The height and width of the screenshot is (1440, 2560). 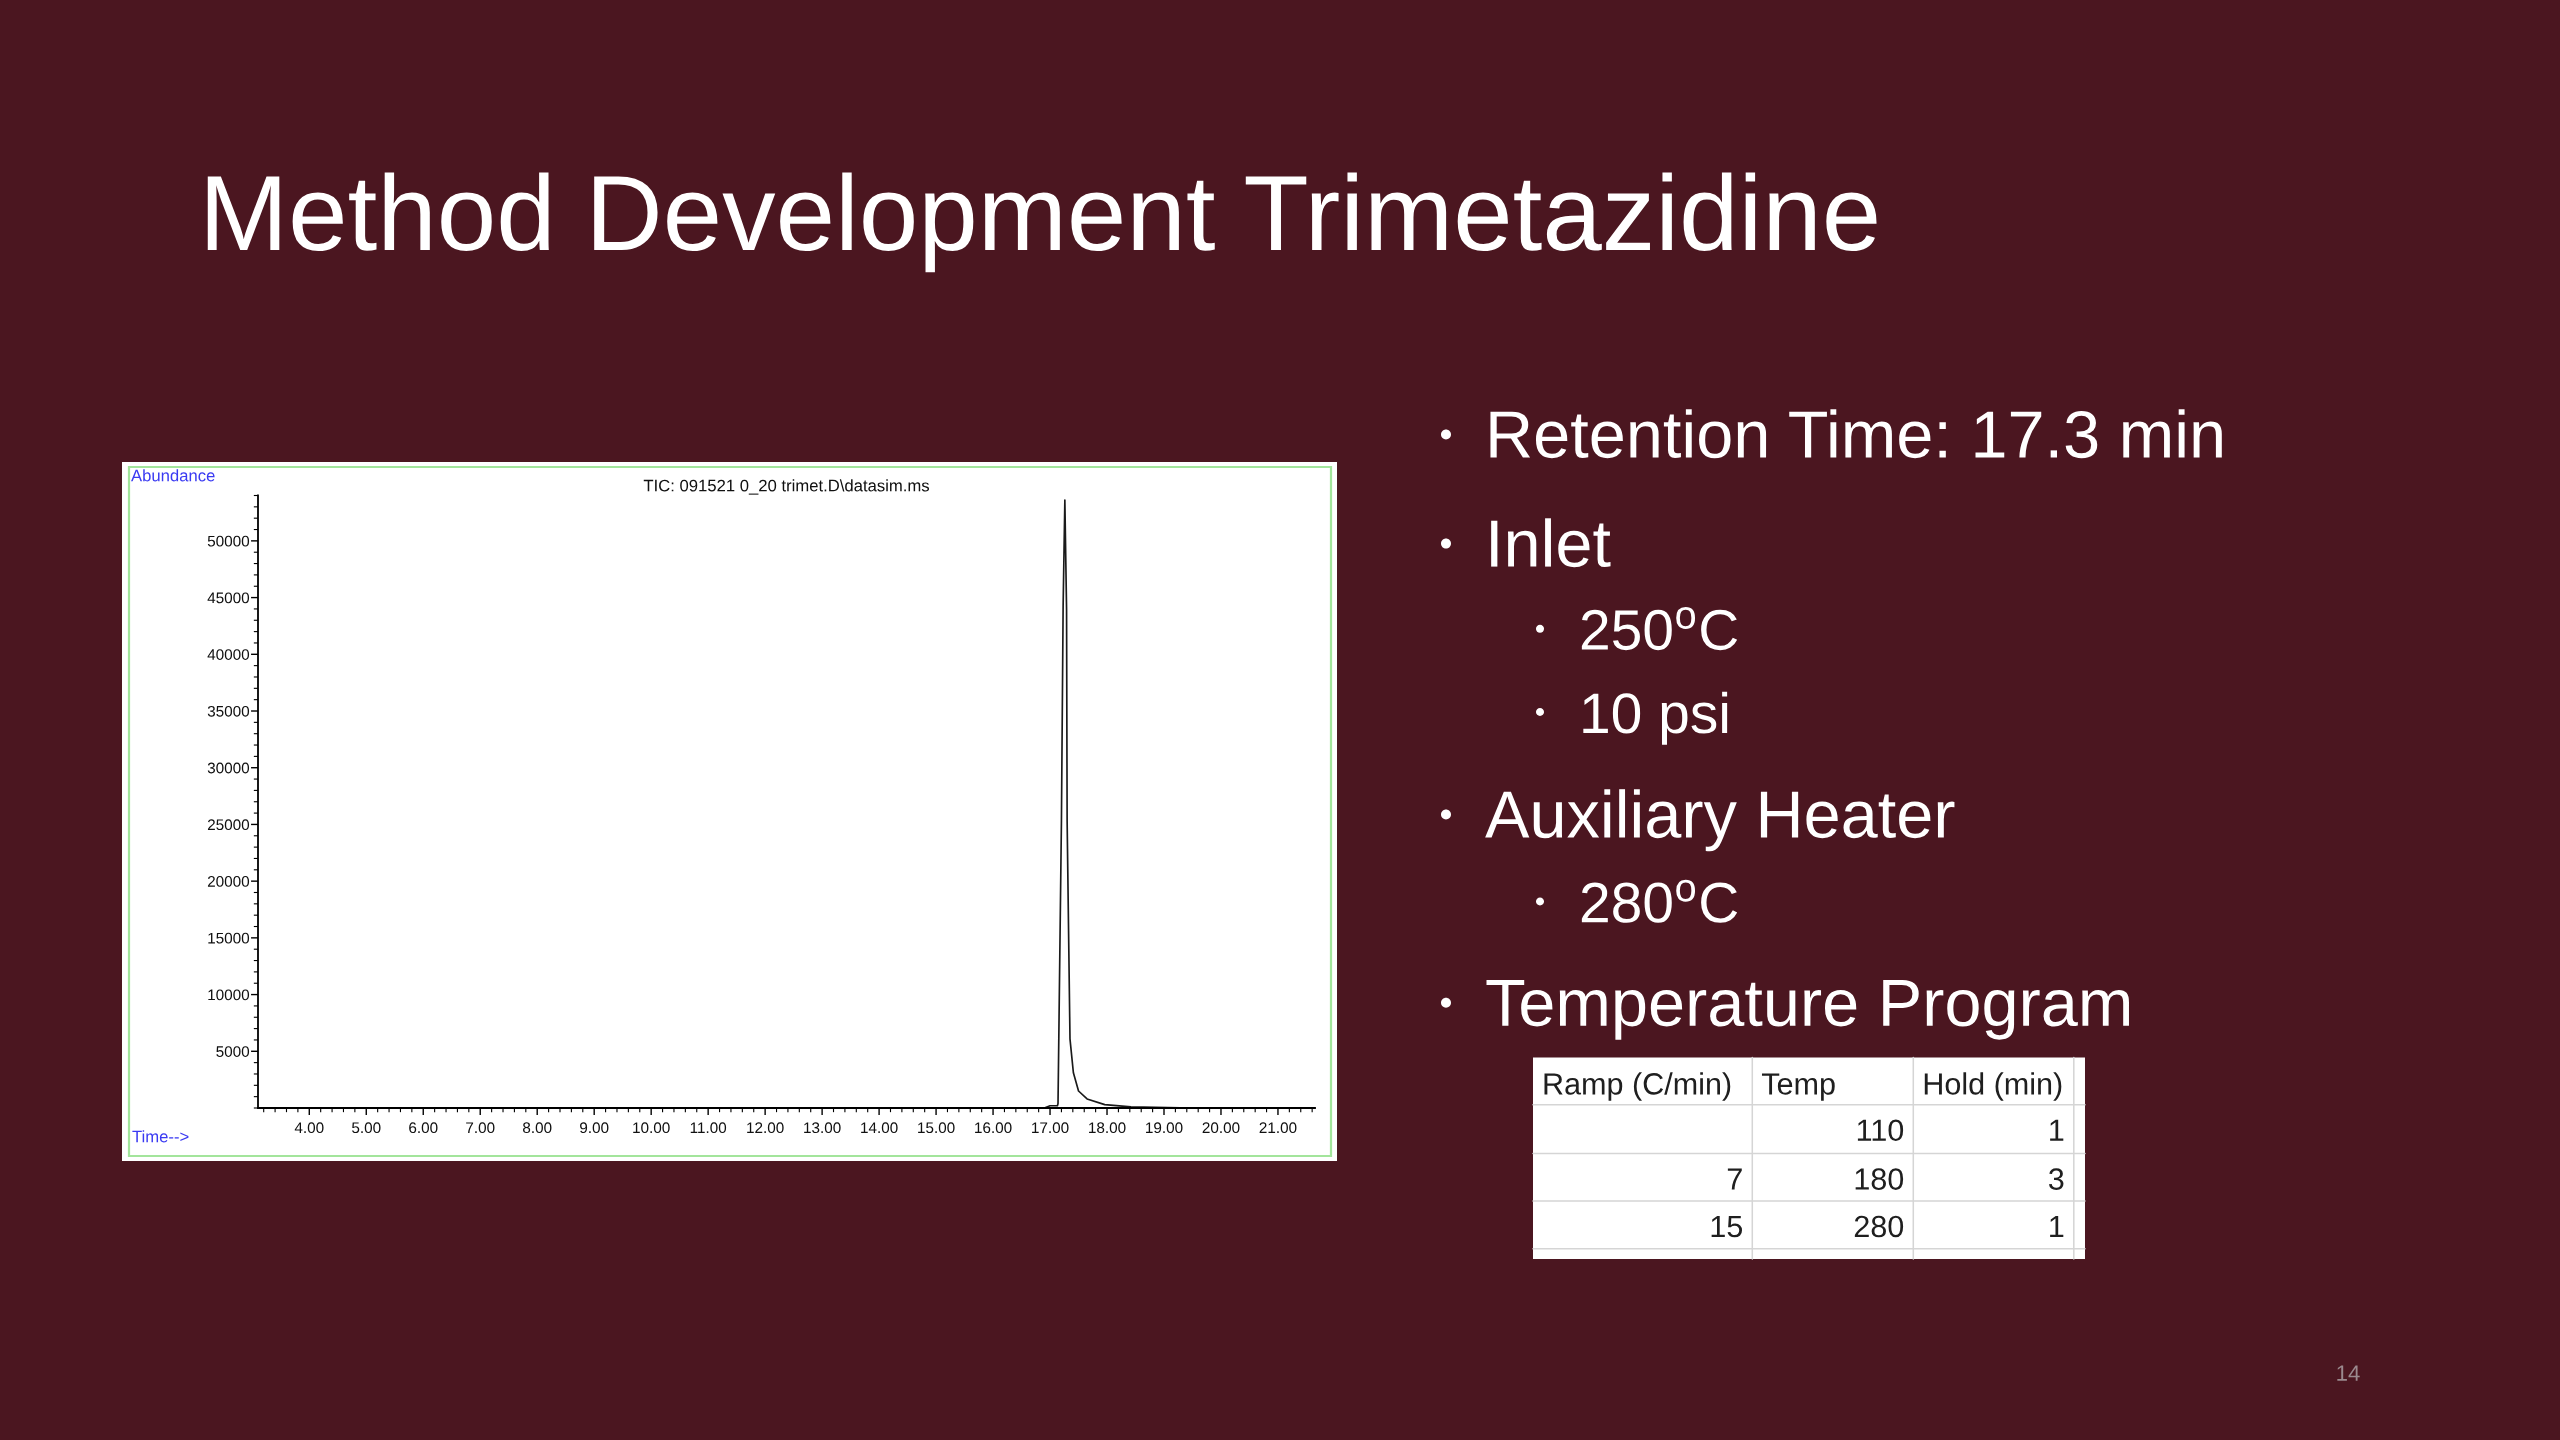 I want to click on text: Inlet, so click(x=1551, y=543).